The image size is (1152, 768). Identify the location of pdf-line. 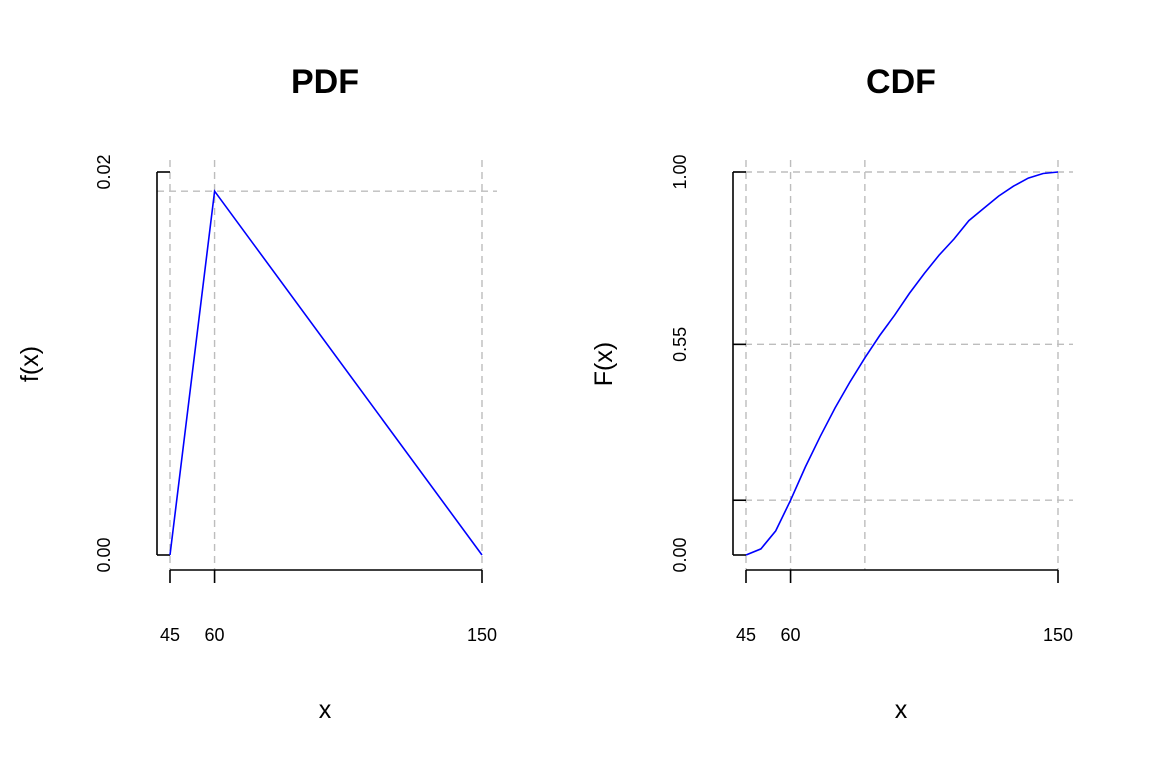
(326, 372).